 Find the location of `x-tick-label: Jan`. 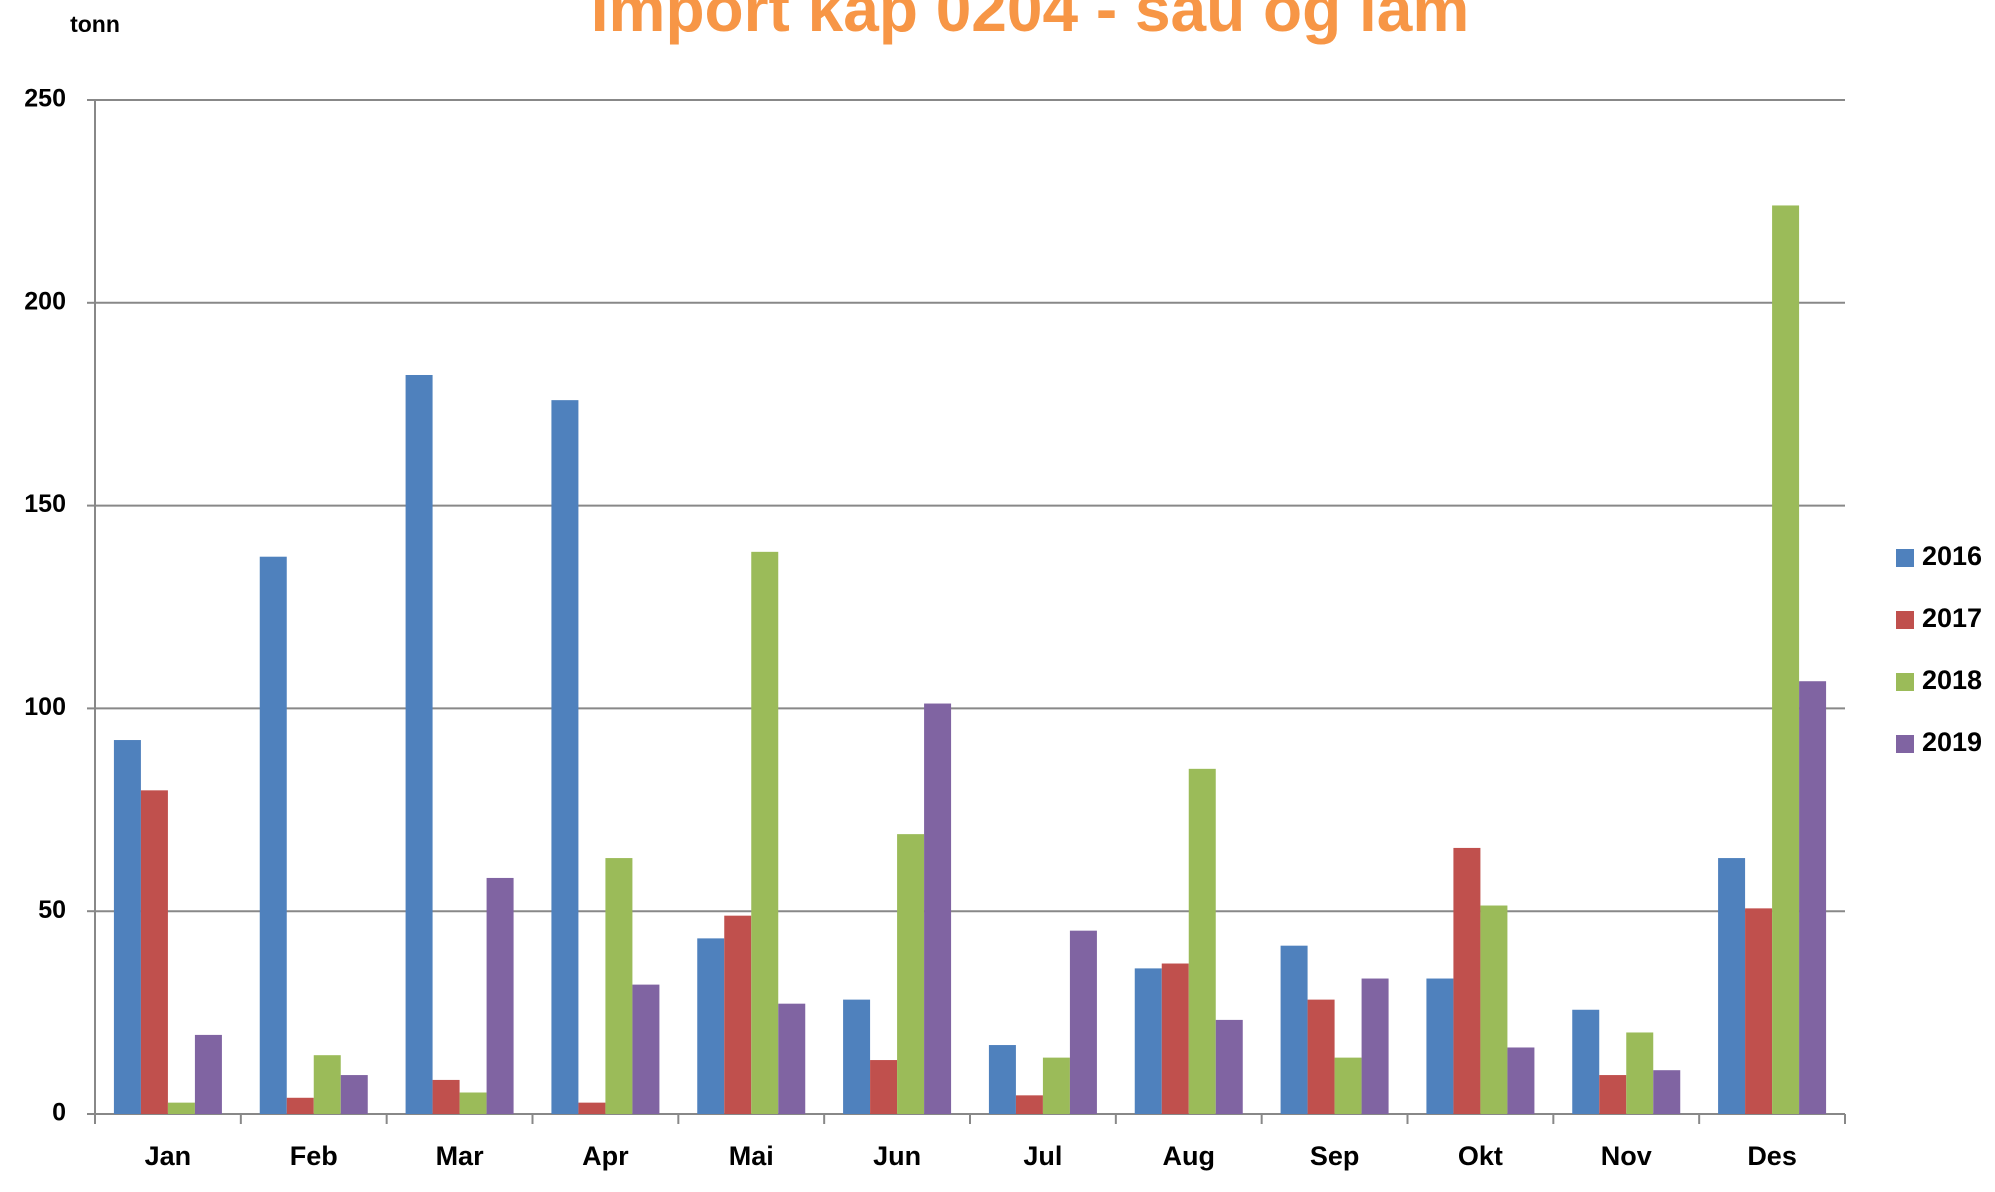

x-tick-label: Jan is located at coordinates (168, 1156).